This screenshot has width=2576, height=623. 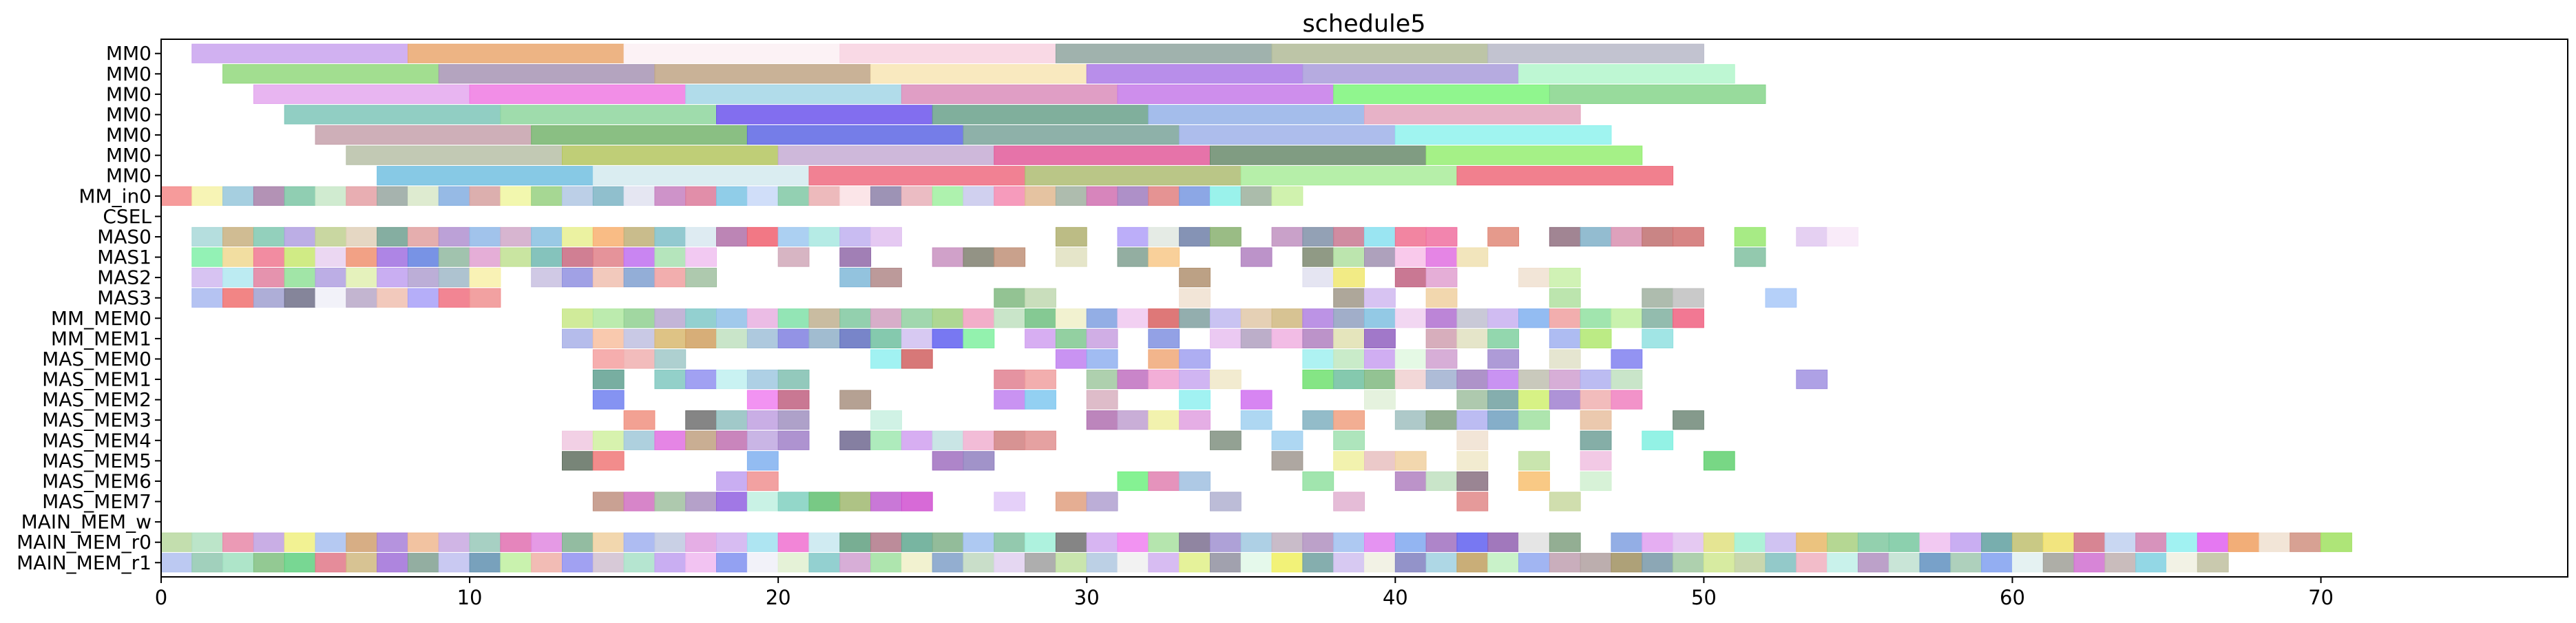 What do you see at coordinates (124, 277) in the screenshot?
I see `y-tick-label: MAS2` at bounding box center [124, 277].